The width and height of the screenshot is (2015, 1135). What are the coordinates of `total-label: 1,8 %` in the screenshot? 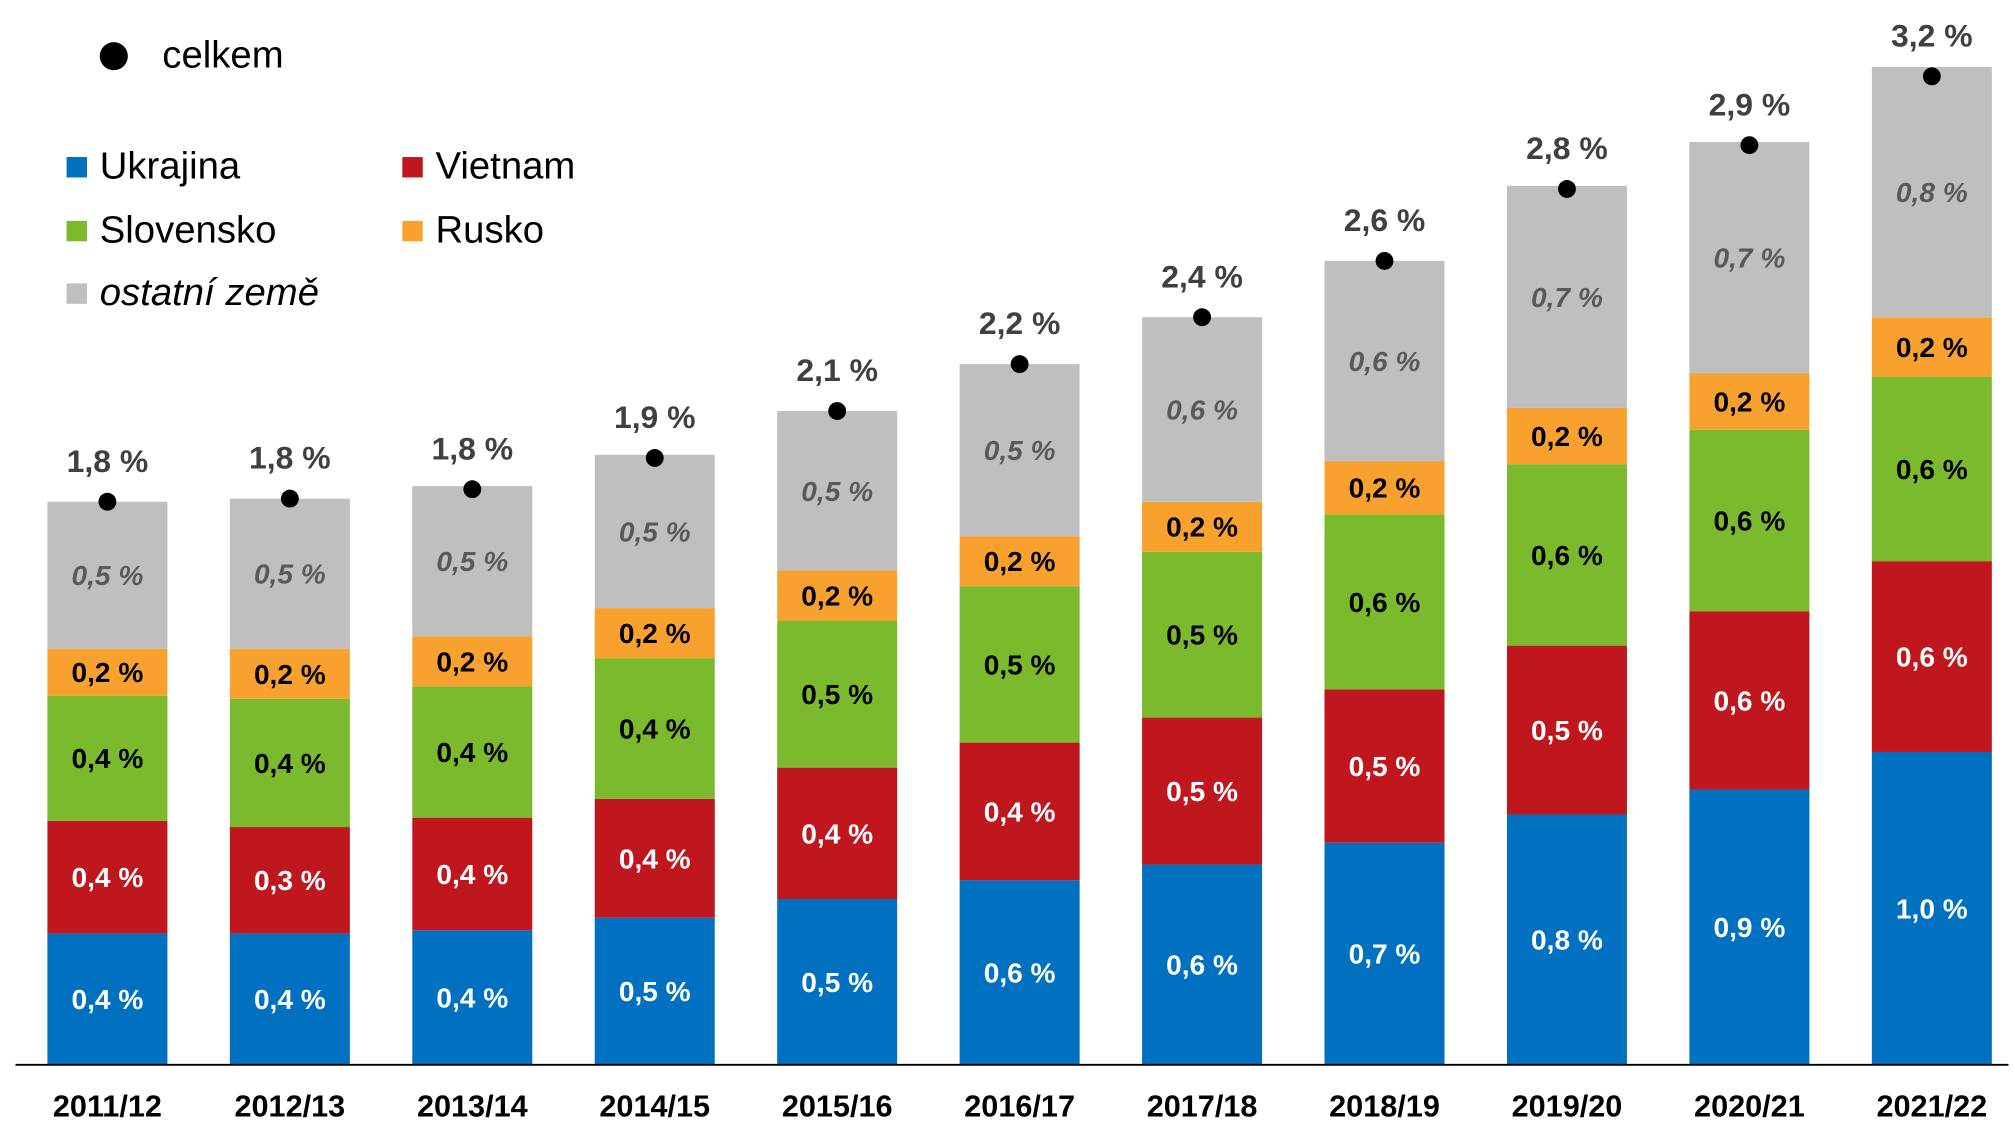 It's located at (108, 461).